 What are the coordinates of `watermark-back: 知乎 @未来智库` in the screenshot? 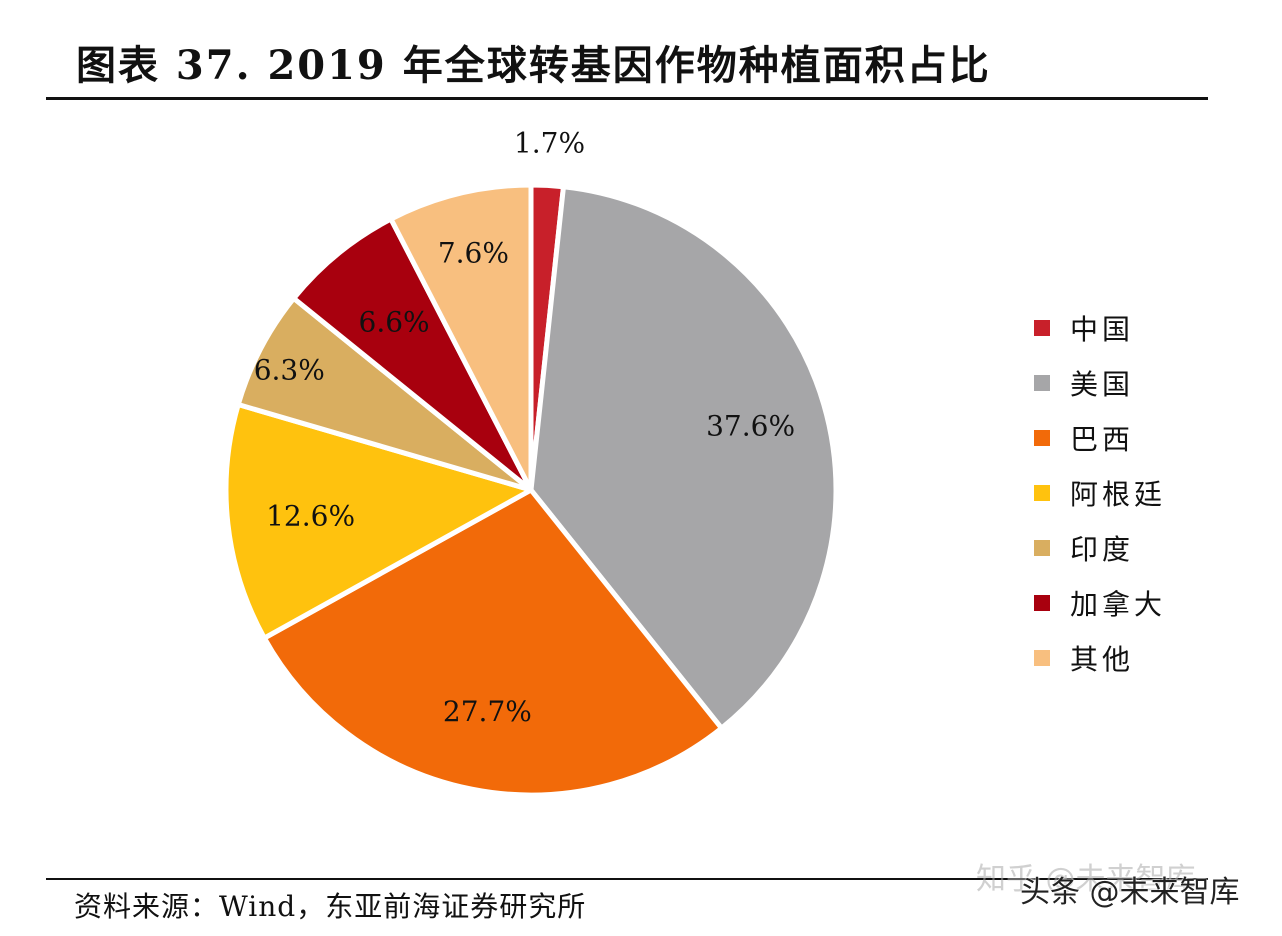 It's located at (1086, 879).